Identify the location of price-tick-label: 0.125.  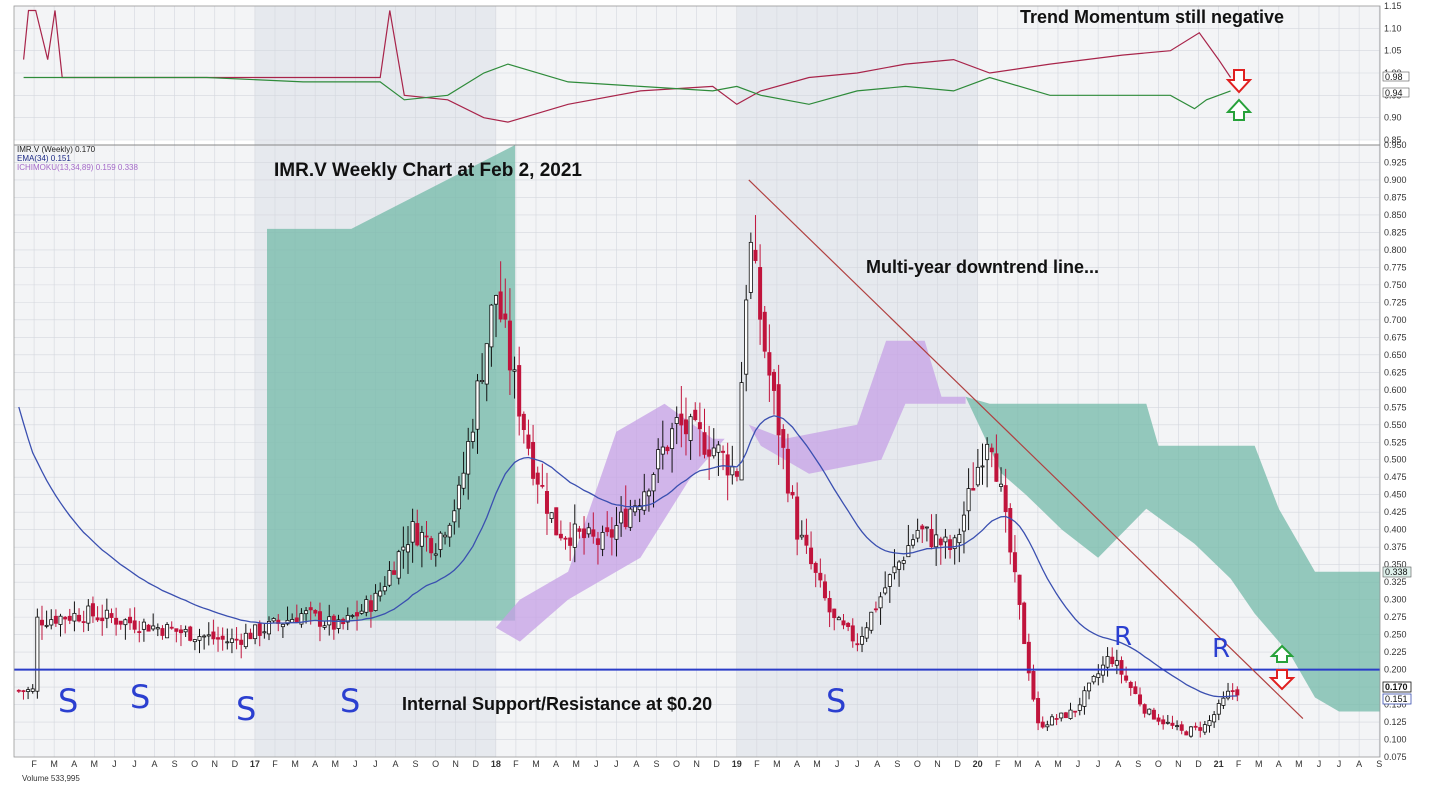
(1395, 722).